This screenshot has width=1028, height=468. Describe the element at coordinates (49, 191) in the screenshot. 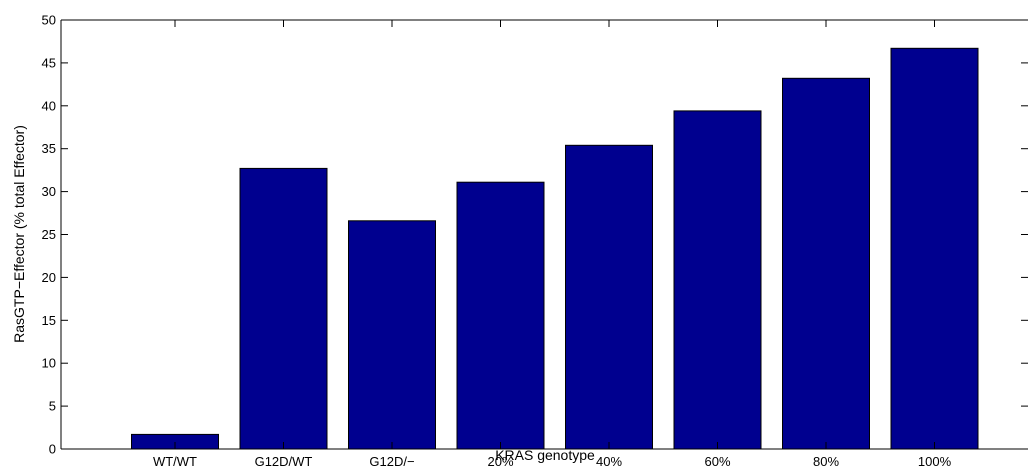

I see `y-tick-label: 30` at that location.